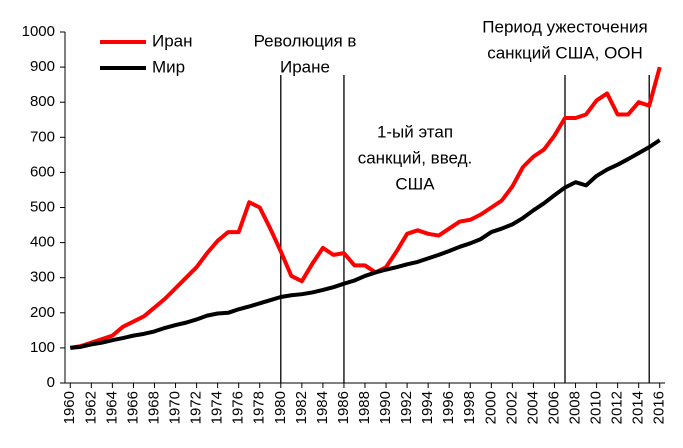  What do you see at coordinates (415, 131) in the screenshot?
I see `annotation: 1-ый этап` at bounding box center [415, 131].